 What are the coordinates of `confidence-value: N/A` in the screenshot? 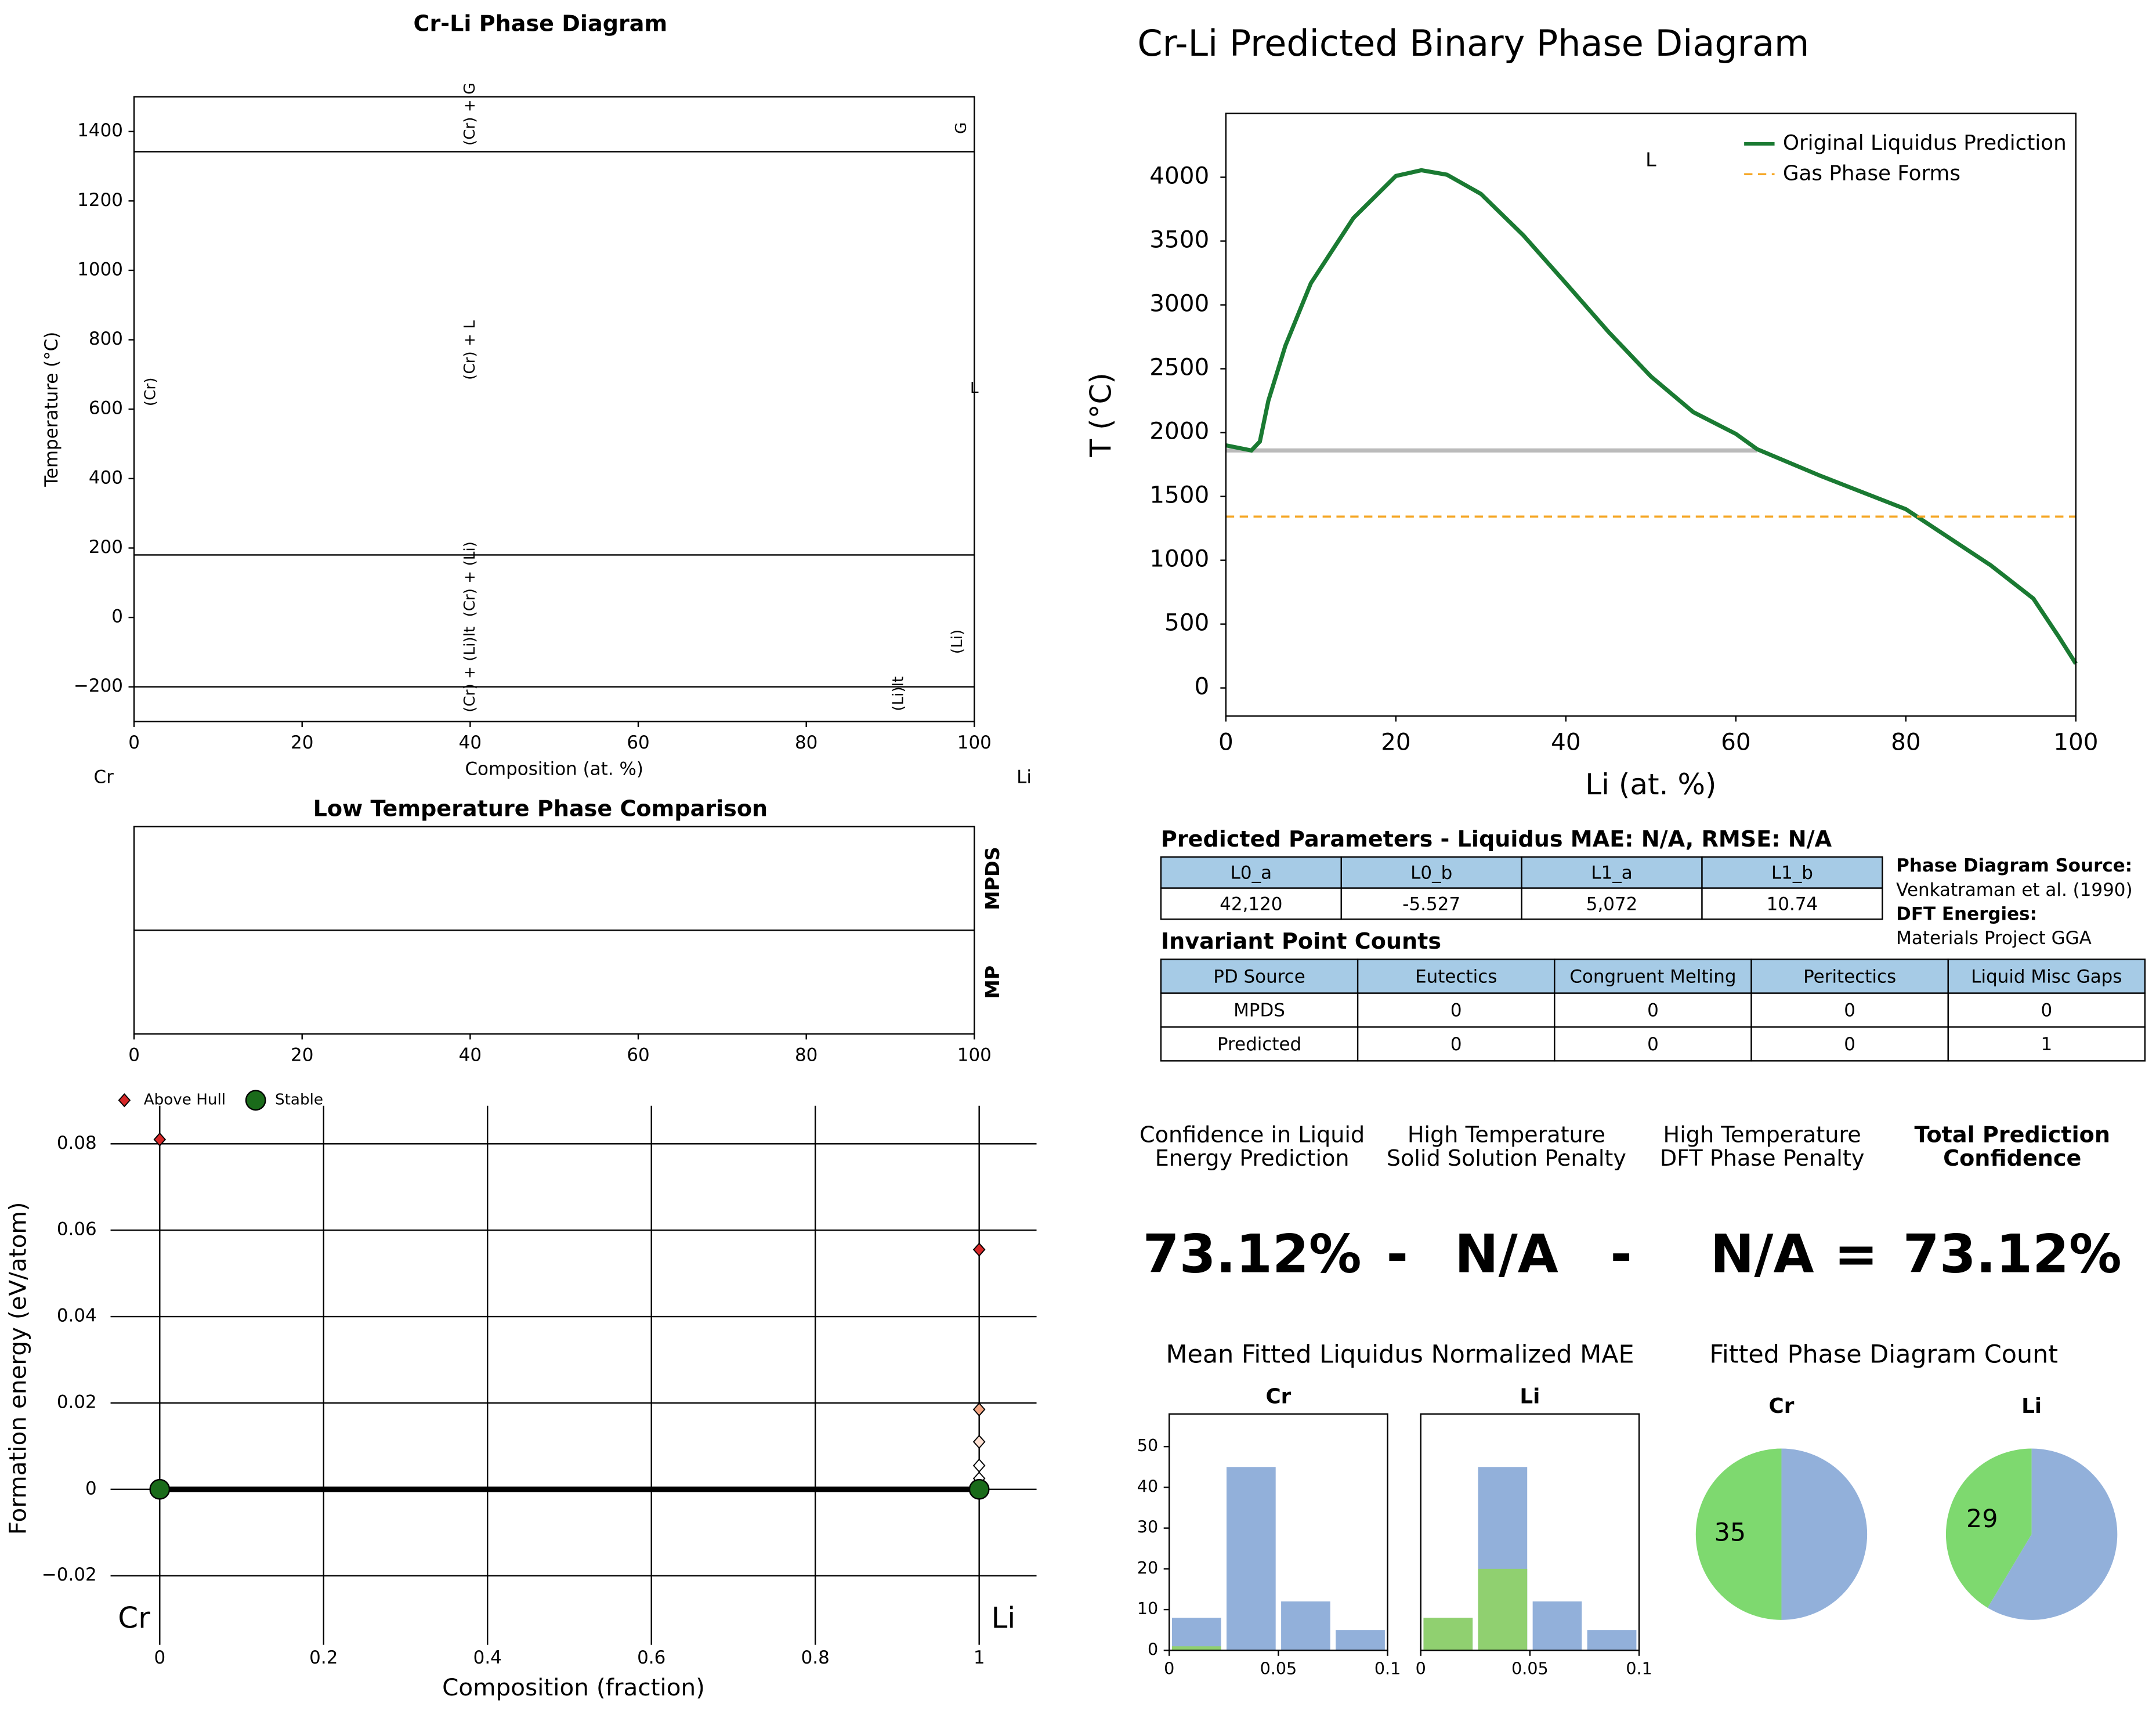 It's located at (1762, 1254).